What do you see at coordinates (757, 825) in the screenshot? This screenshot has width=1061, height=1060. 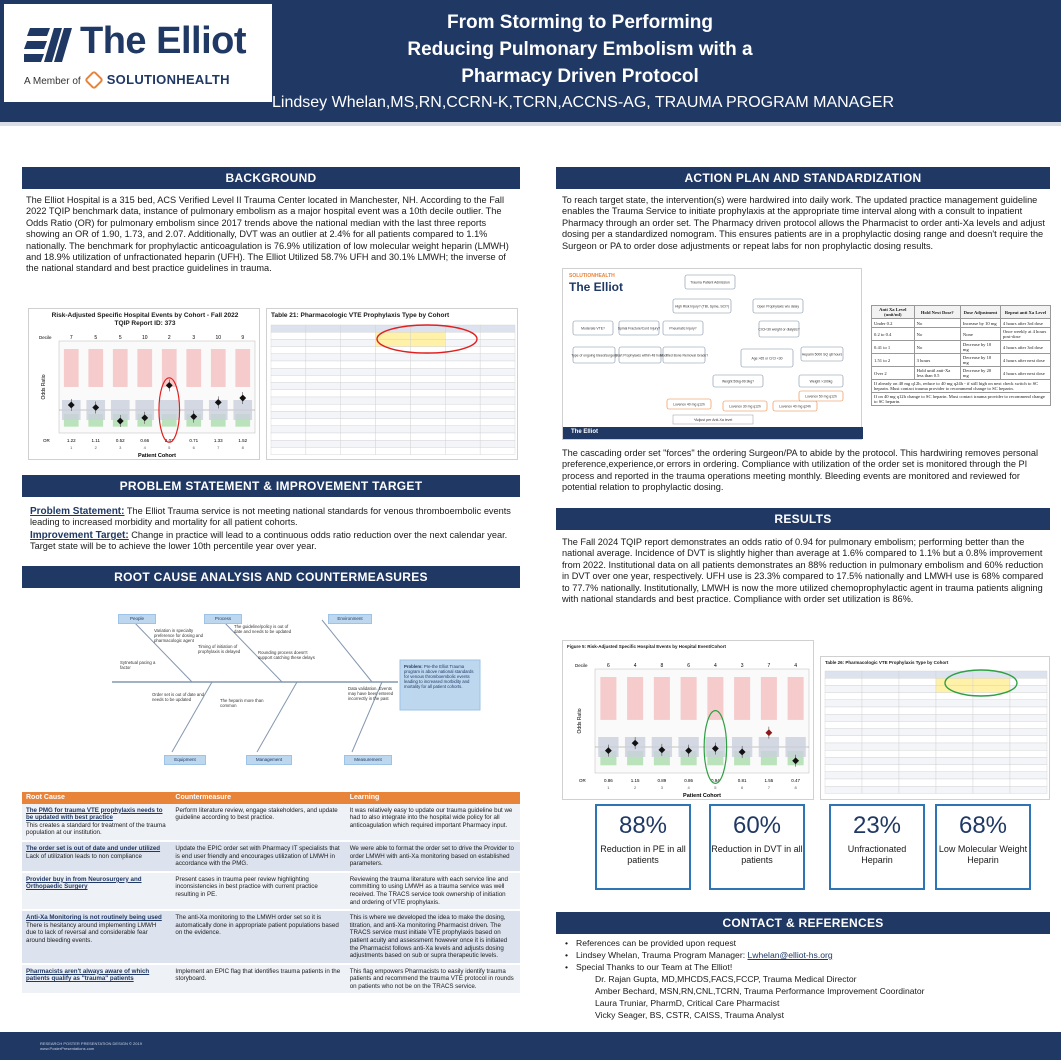 I see `stat-value: 60%` at bounding box center [757, 825].